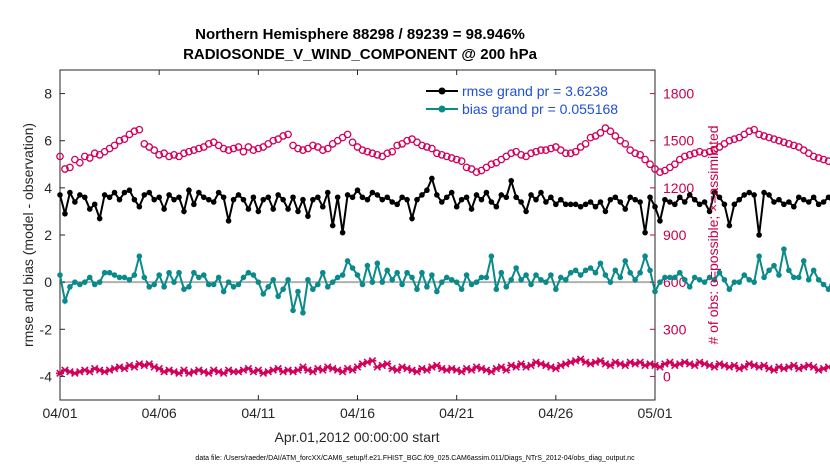  I want to click on x-tick-label: 05/01, so click(654, 413).